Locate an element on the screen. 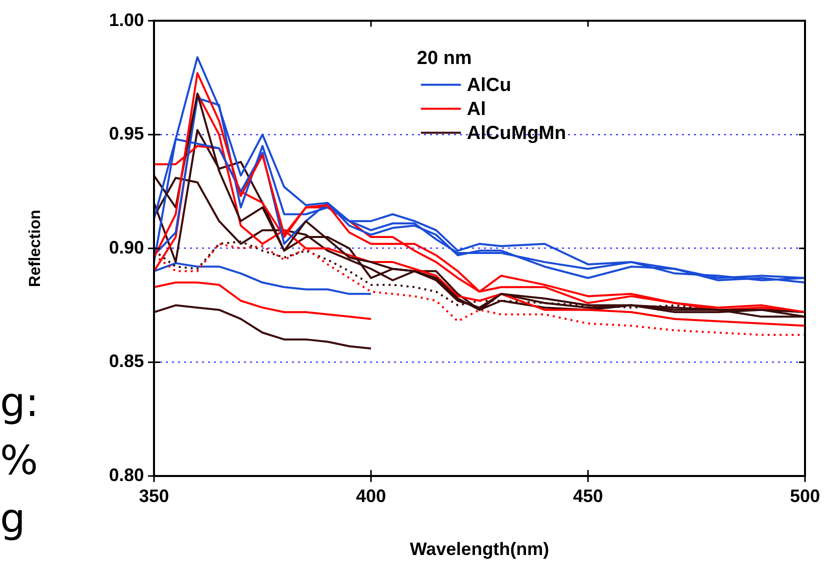 The width and height of the screenshot is (839, 565). y-tick-label: 0.95 is located at coordinates (126, 134).